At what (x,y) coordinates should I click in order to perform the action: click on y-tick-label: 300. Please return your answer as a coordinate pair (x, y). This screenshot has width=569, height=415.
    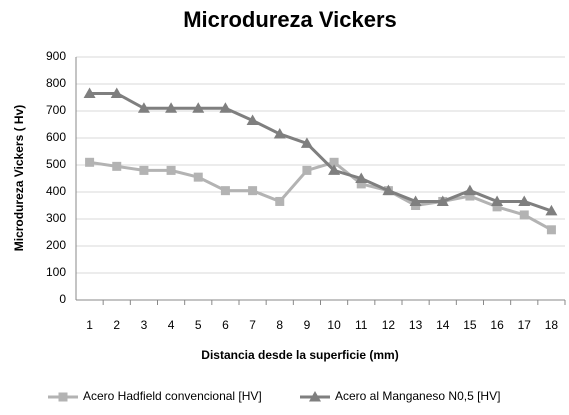
    Looking at the image, I should click on (56, 218).